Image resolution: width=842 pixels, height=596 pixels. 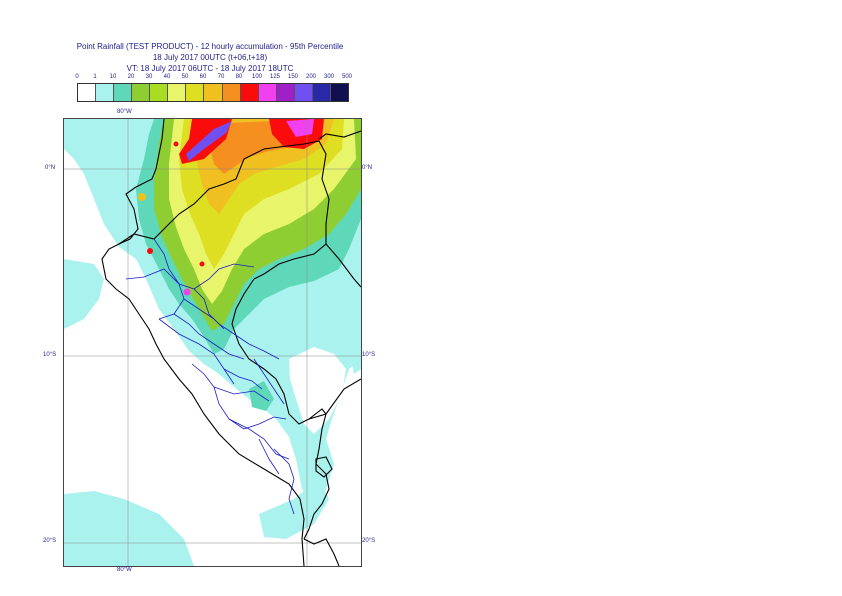 I want to click on regional-boundaries, so click(x=210, y=376).